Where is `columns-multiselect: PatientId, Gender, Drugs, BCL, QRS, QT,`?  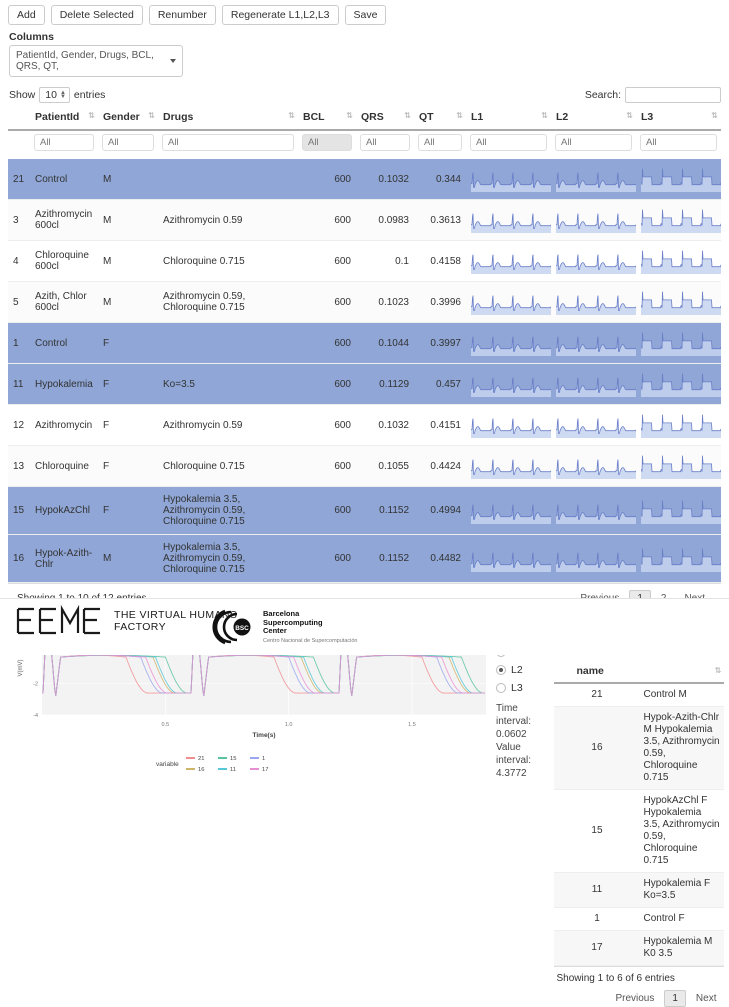 columns-multiselect: PatientId, Gender, Drugs, BCL, QRS, QT, is located at coordinates (96, 61).